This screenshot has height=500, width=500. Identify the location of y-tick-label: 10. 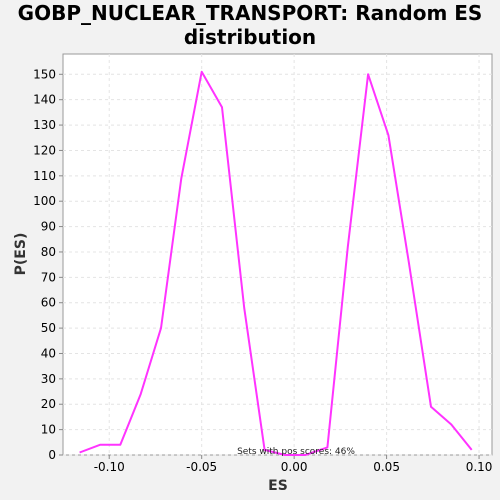
(48, 430).